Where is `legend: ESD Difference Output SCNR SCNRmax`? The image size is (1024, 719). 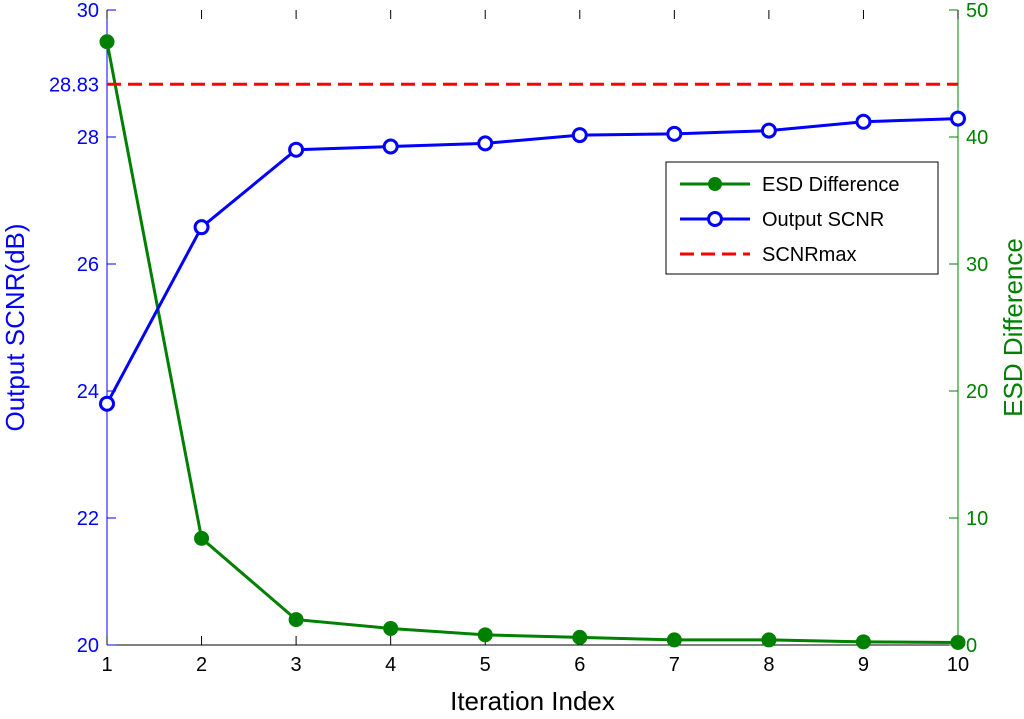
legend: ESD Difference Output SCNR SCNRmax is located at coordinates (802, 218).